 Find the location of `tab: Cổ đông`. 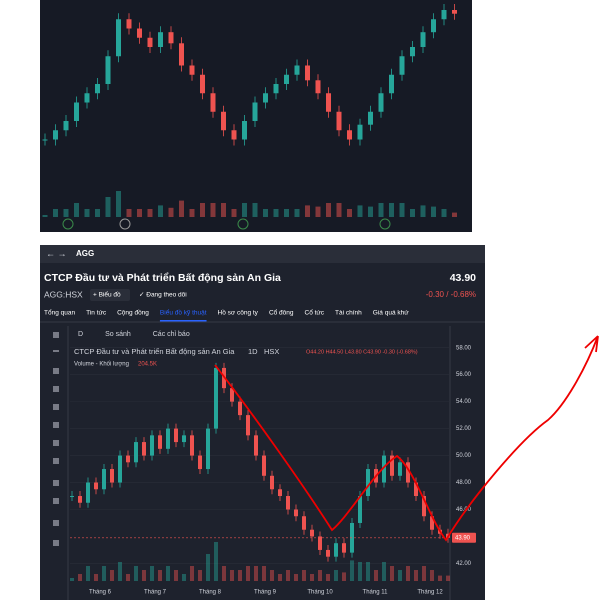

tab: Cổ đông is located at coordinates (281, 313).